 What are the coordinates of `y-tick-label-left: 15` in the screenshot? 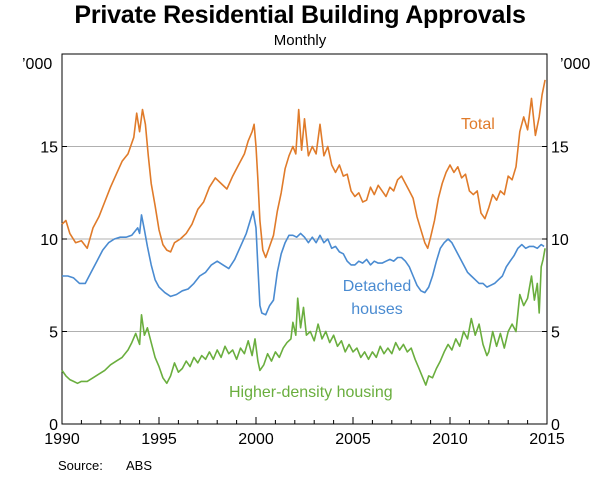 It's located at (49, 148).